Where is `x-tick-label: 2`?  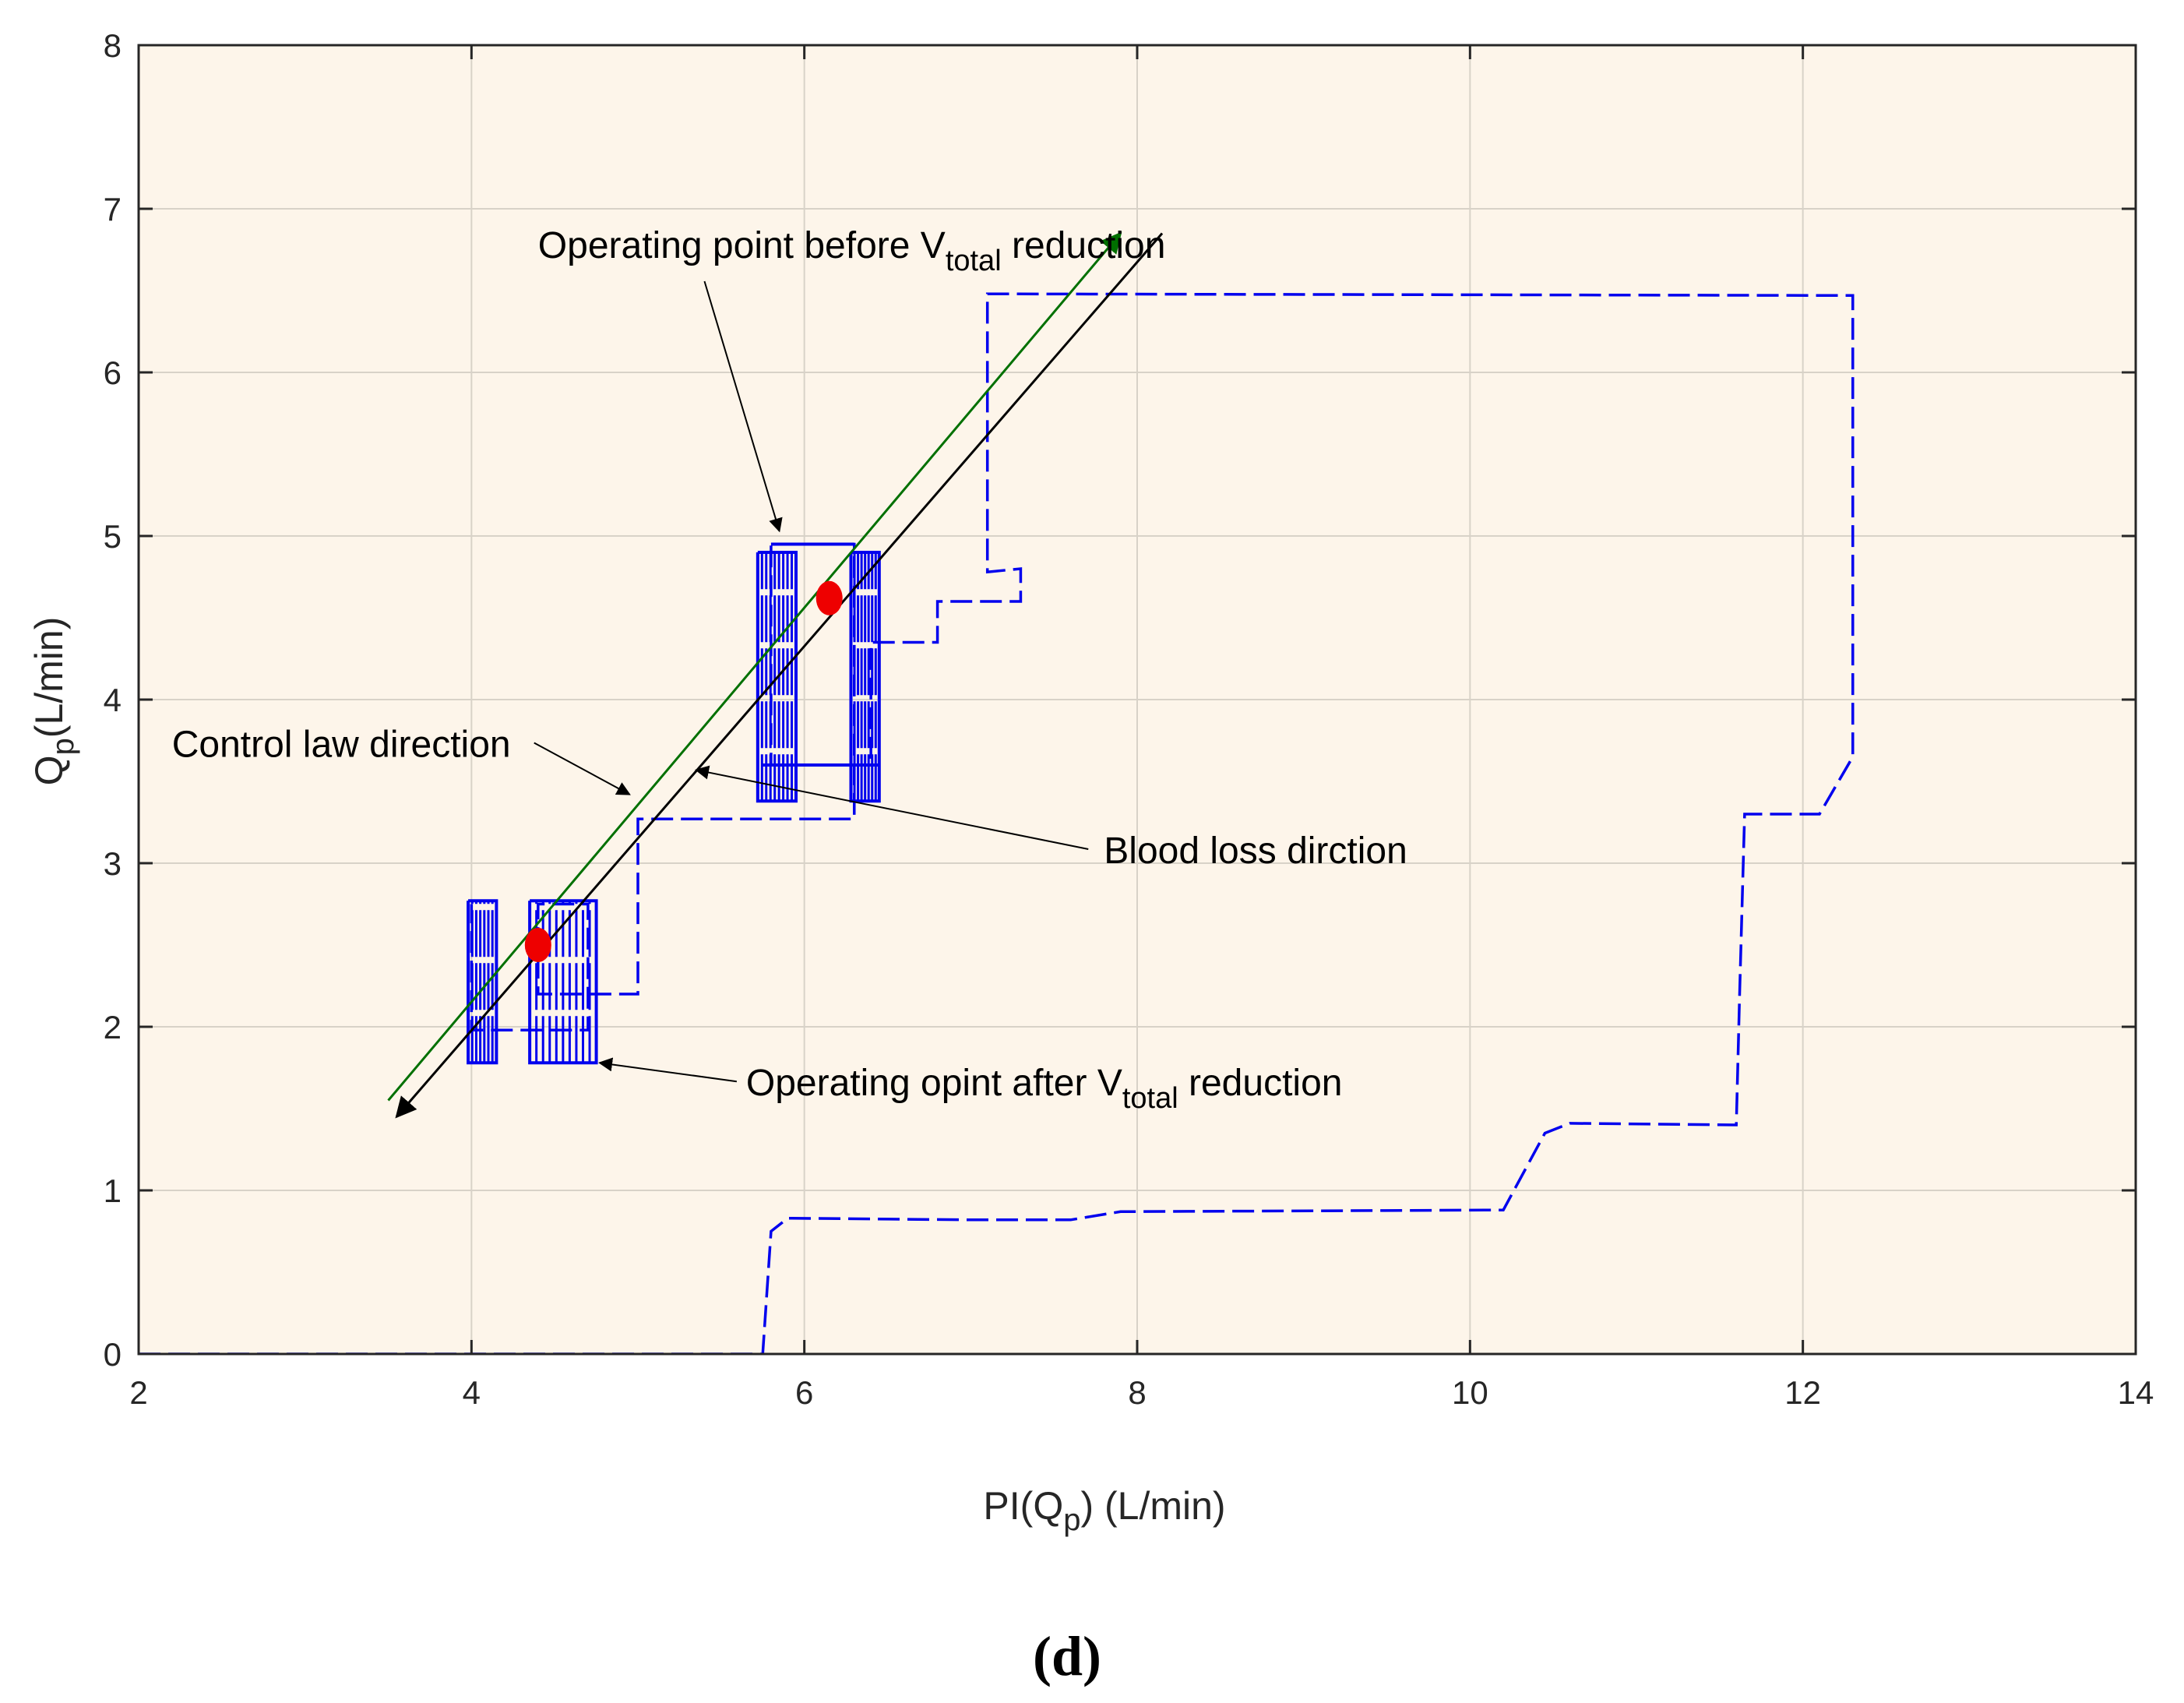 x-tick-label: 2 is located at coordinates (138, 1392).